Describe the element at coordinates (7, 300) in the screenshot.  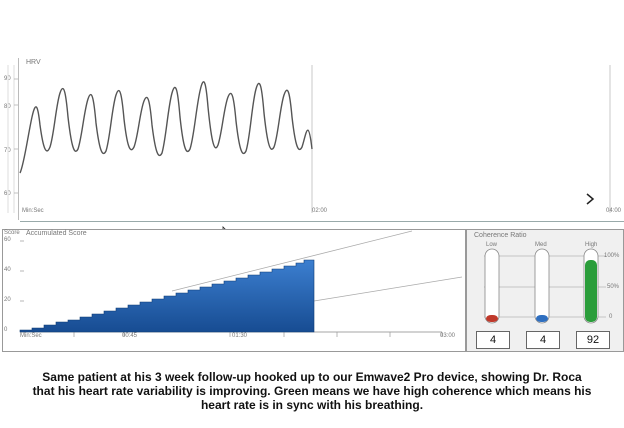
I see `score-y-tick: 20` at that location.